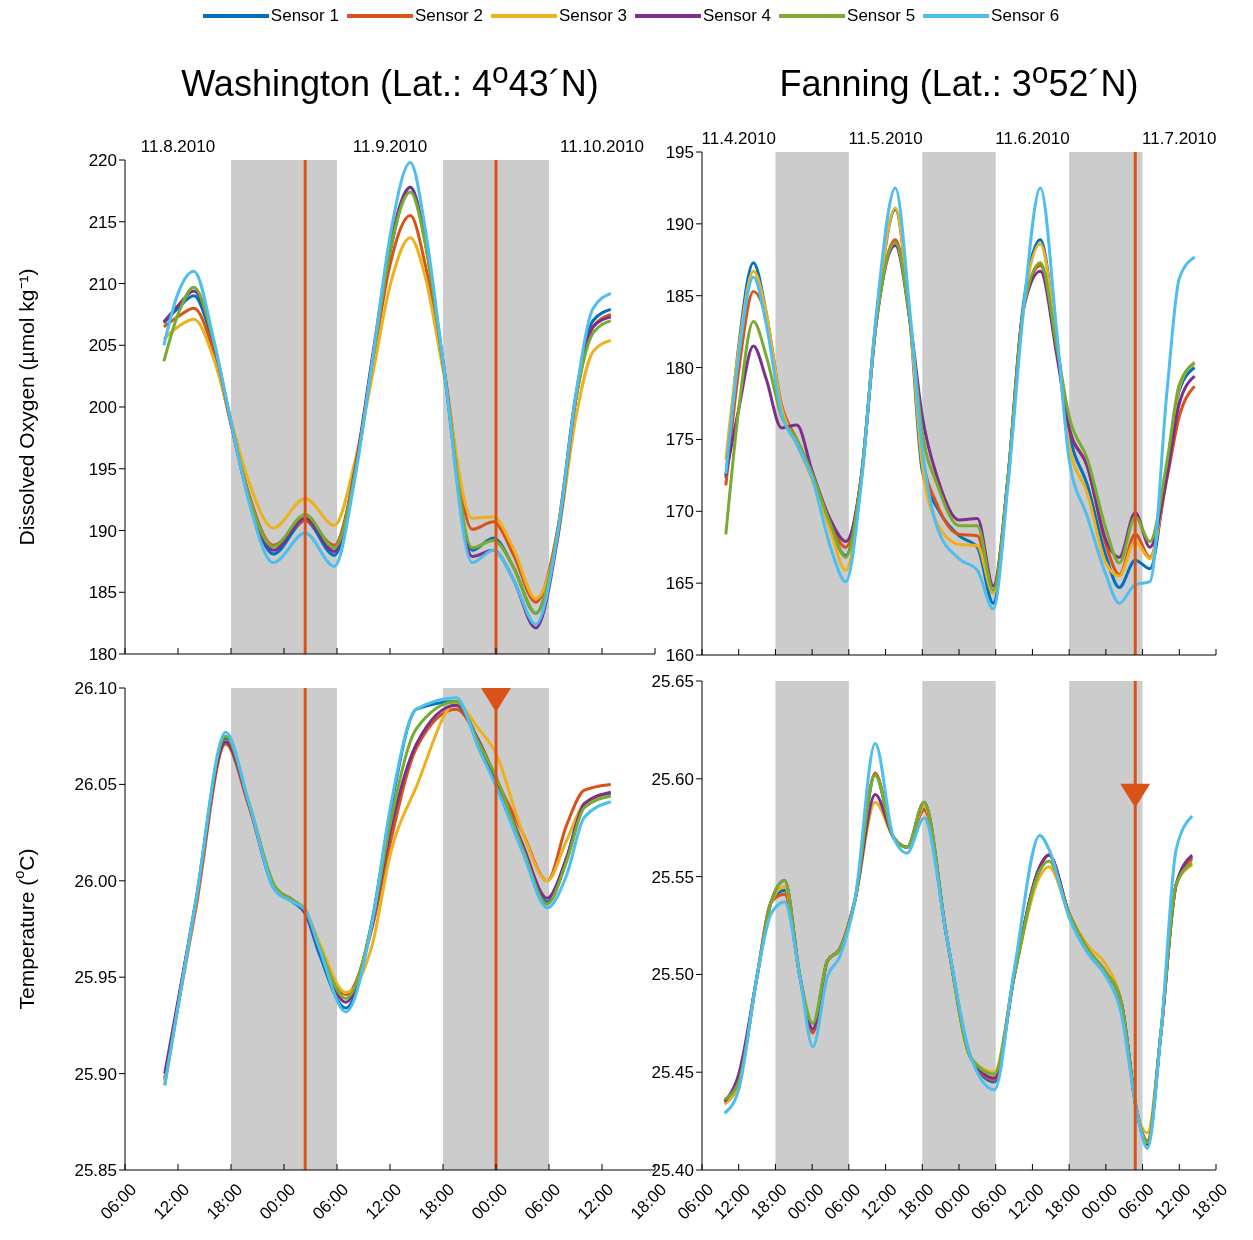  Describe the element at coordinates (448, 16) in the screenshot. I see `legend-label: Sensor 2` at that location.